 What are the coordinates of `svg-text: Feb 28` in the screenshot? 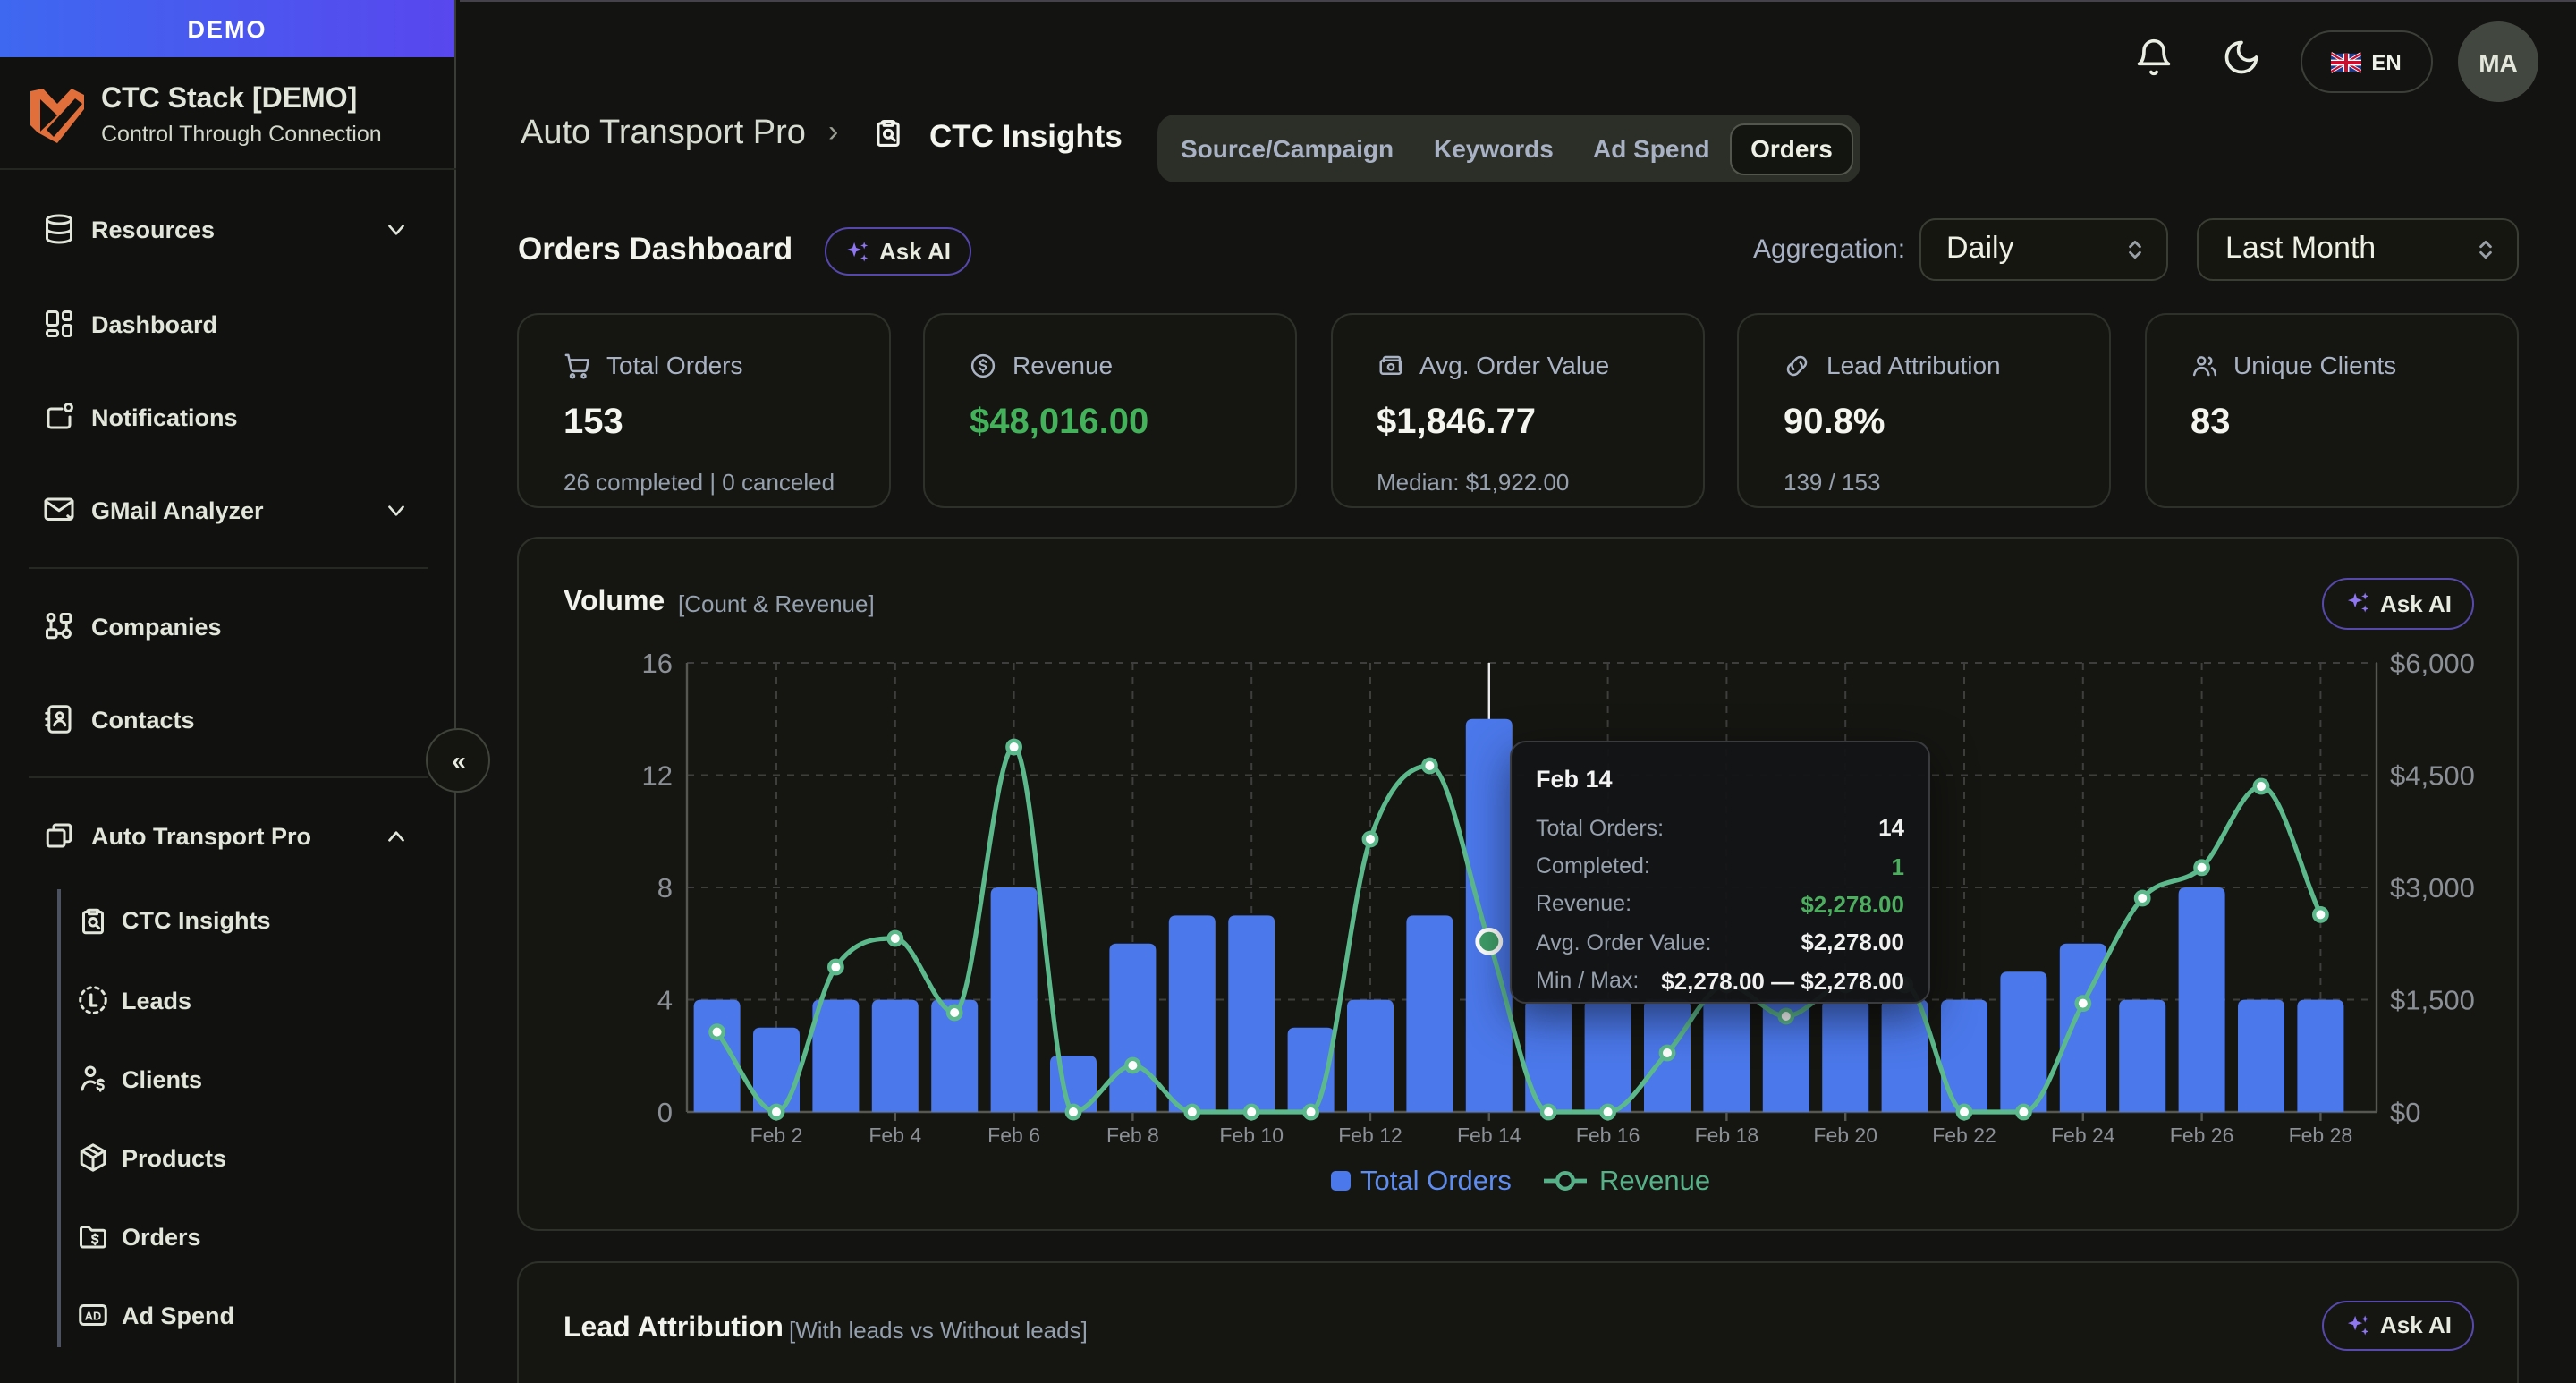 It's located at (2321, 1134).